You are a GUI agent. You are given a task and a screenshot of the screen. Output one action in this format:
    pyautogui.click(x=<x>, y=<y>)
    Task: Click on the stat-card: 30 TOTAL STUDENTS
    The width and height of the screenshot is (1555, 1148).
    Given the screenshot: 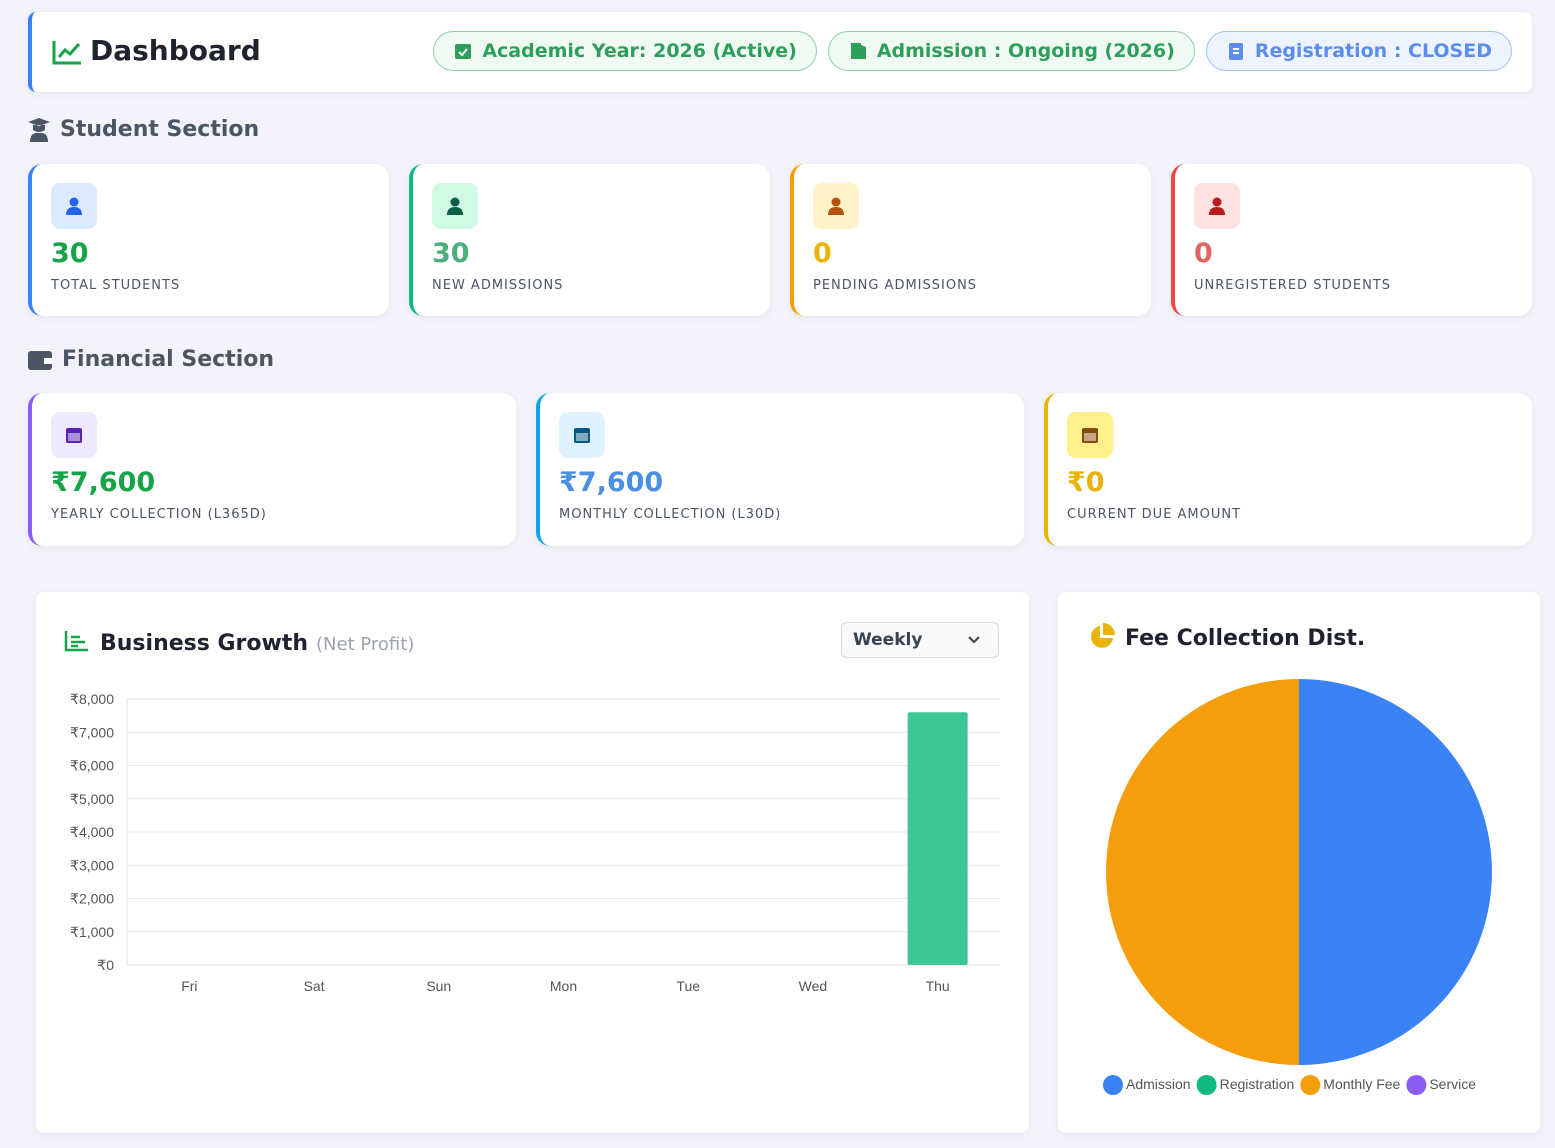 What is the action you would take?
    pyautogui.click(x=208, y=240)
    